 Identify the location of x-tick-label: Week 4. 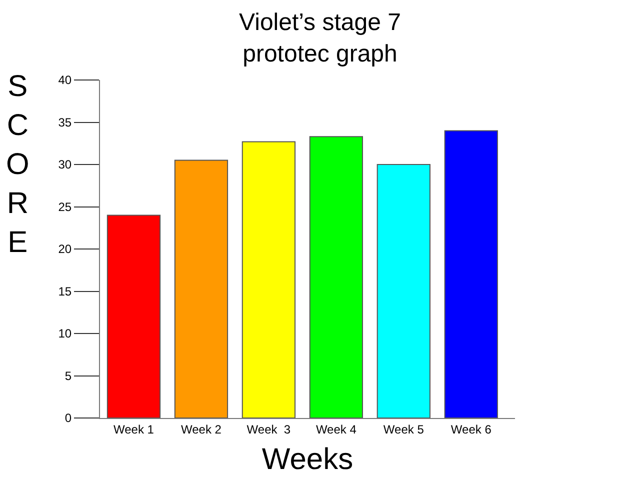
(336, 429).